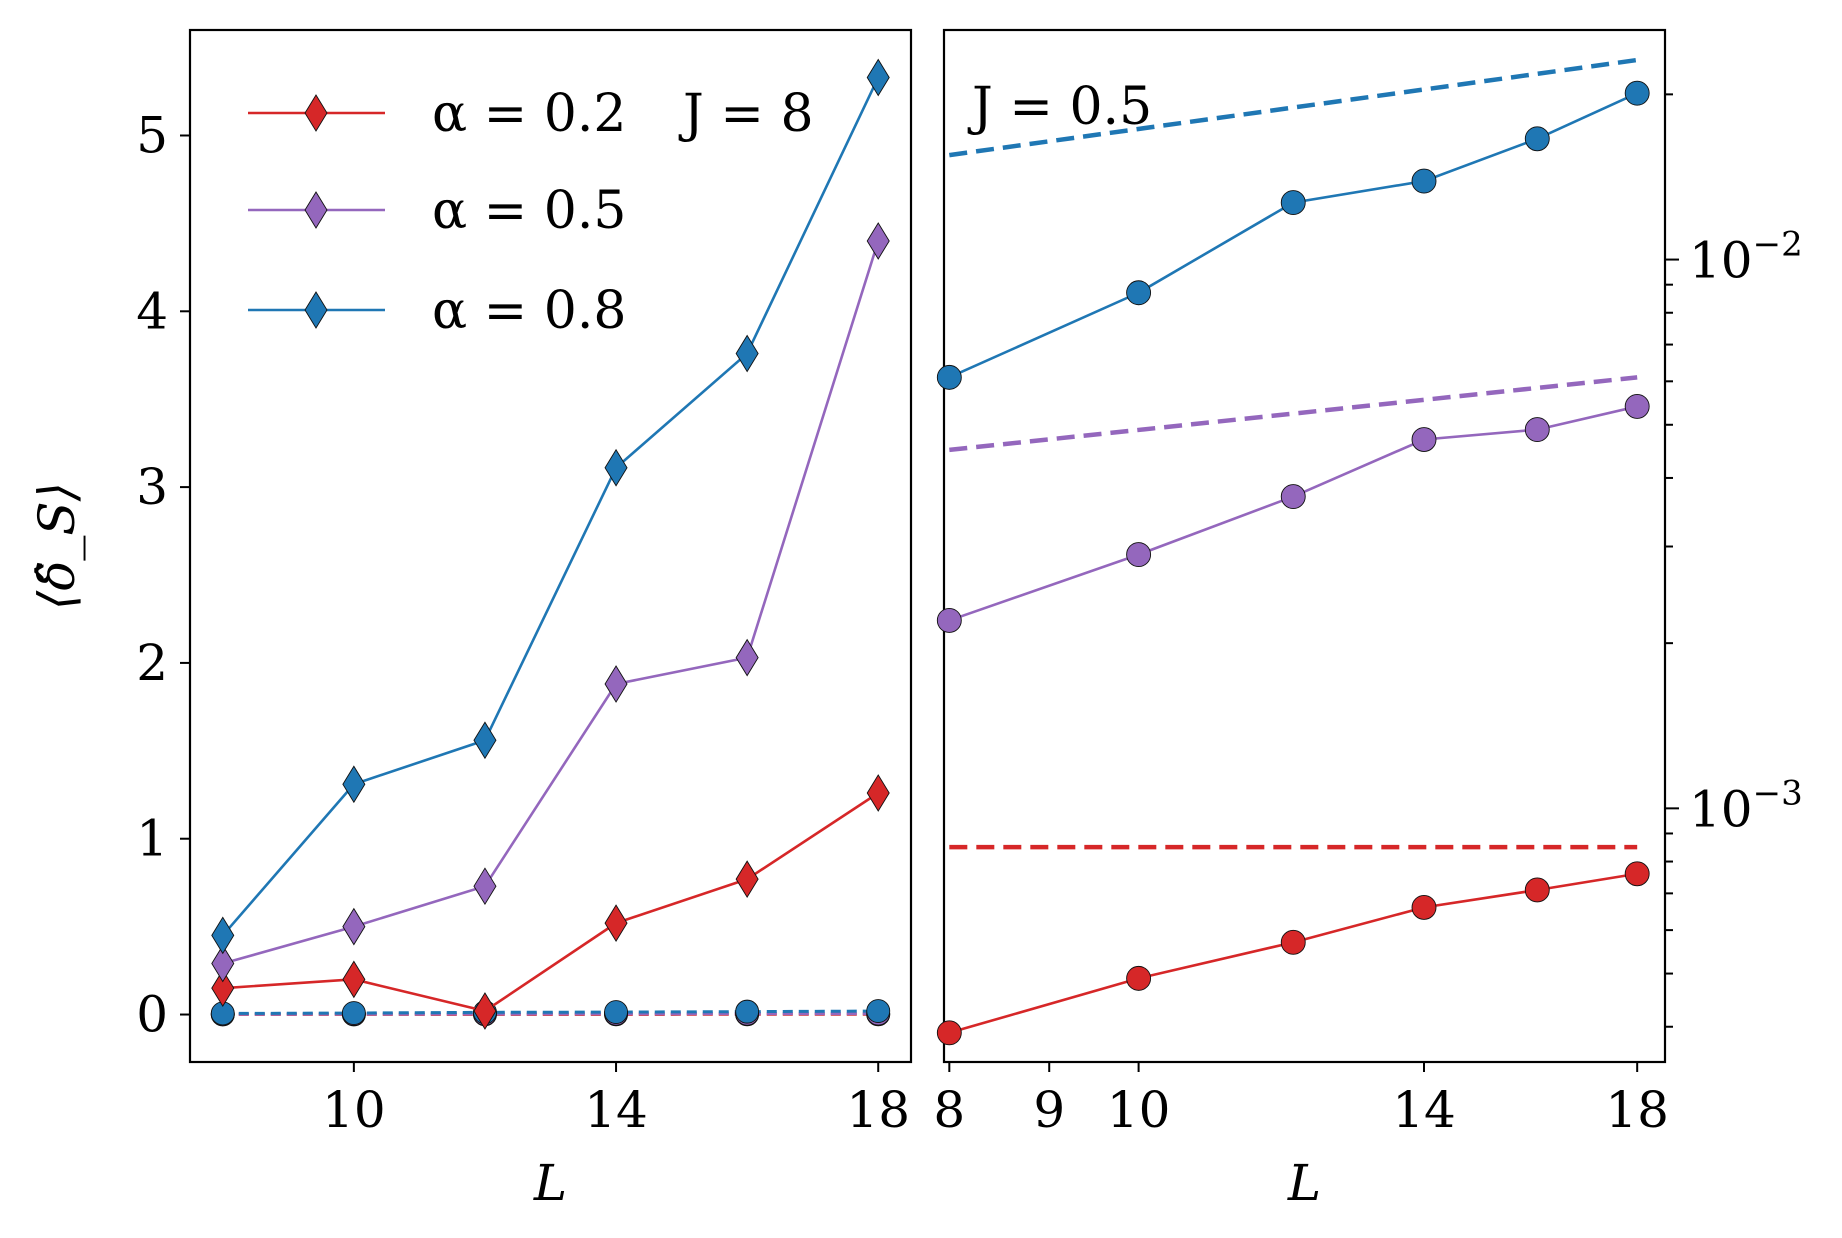 Image resolution: width=1842 pixels, height=1238 pixels. Describe the element at coordinates (1778, 245) in the screenshot. I see `y-tick-exponent: −2` at that location.